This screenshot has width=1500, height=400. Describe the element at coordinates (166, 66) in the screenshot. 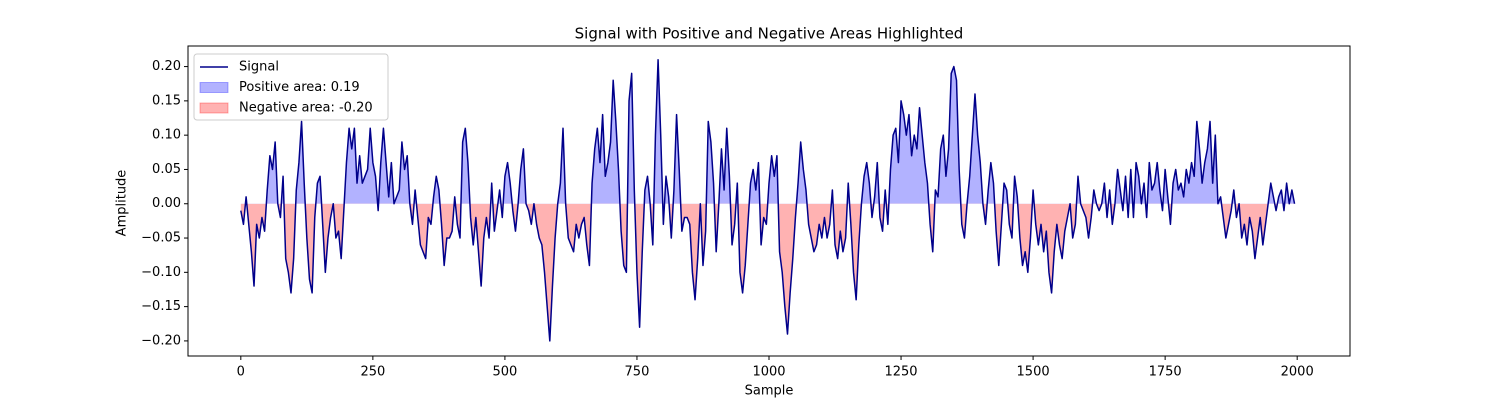

I see `y-tick-label: 0.20` at that location.